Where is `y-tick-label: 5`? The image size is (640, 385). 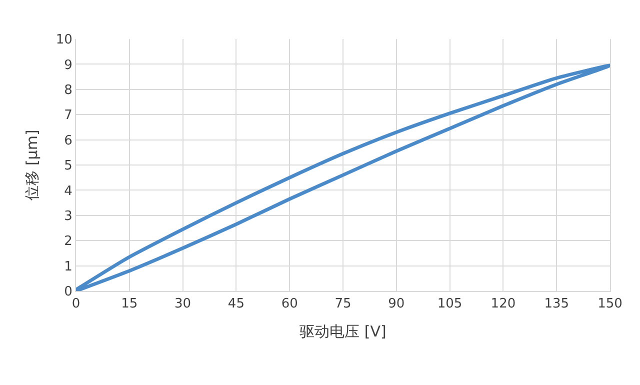 y-tick-label: 5 is located at coordinates (68, 166).